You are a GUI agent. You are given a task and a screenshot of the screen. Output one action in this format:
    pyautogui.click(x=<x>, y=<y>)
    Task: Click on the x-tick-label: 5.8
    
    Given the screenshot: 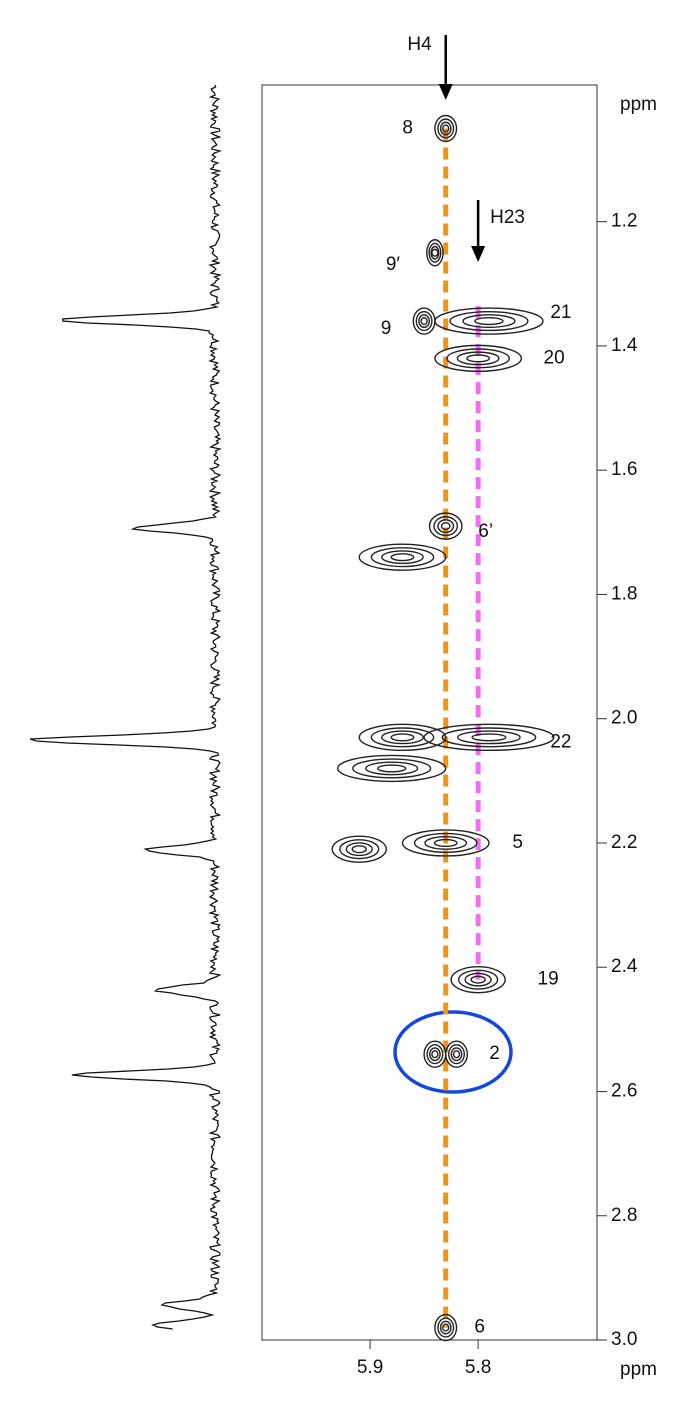 What is the action you would take?
    pyautogui.click(x=478, y=1367)
    